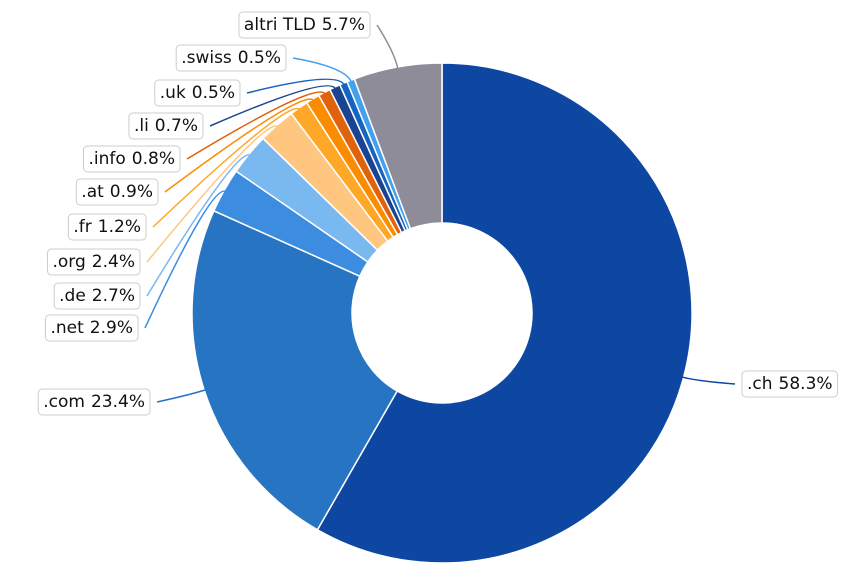 The image size is (849, 567). I want to click on label-value: 2.9%, so click(111, 328).